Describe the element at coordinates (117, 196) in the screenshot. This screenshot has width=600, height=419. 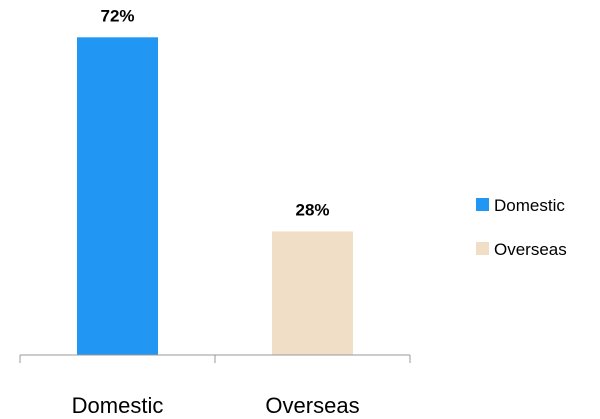
I see `bar-domestic` at that location.